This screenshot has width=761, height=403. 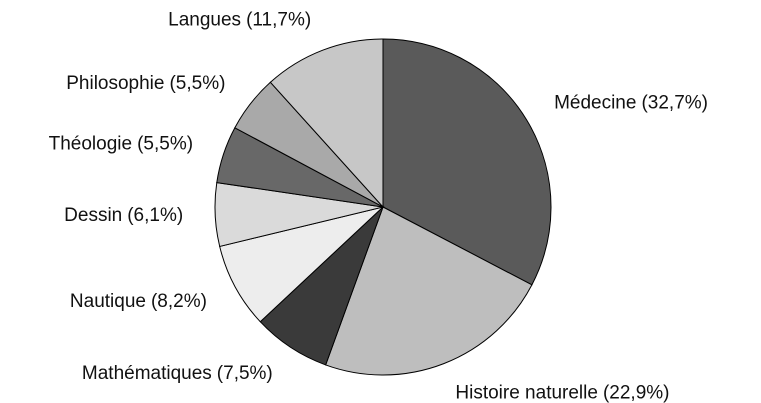 I want to click on slice-label: Médecine (32,7%), so click(x=631, y=102).